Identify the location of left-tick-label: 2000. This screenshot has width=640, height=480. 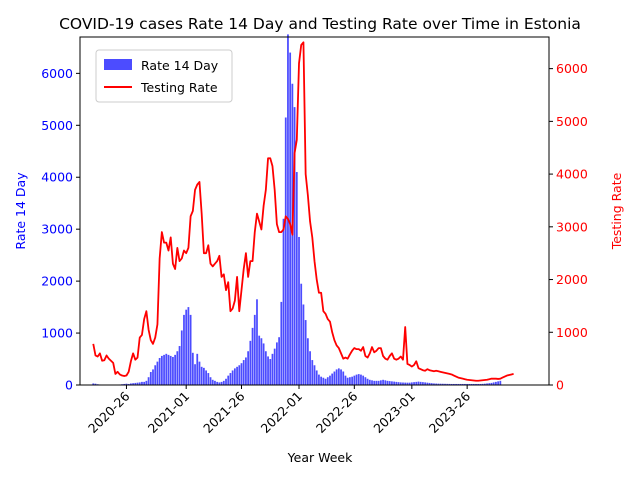
(57, 281).